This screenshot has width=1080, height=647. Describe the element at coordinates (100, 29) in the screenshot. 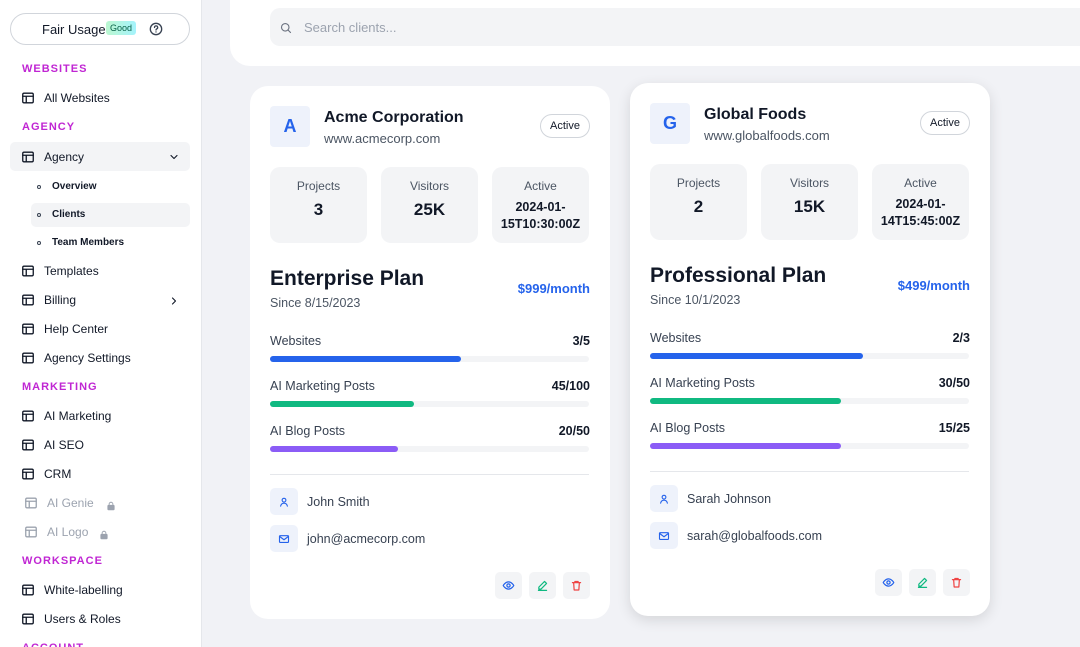

I see `fair-usage-button: Fair Usage Good` at that location.